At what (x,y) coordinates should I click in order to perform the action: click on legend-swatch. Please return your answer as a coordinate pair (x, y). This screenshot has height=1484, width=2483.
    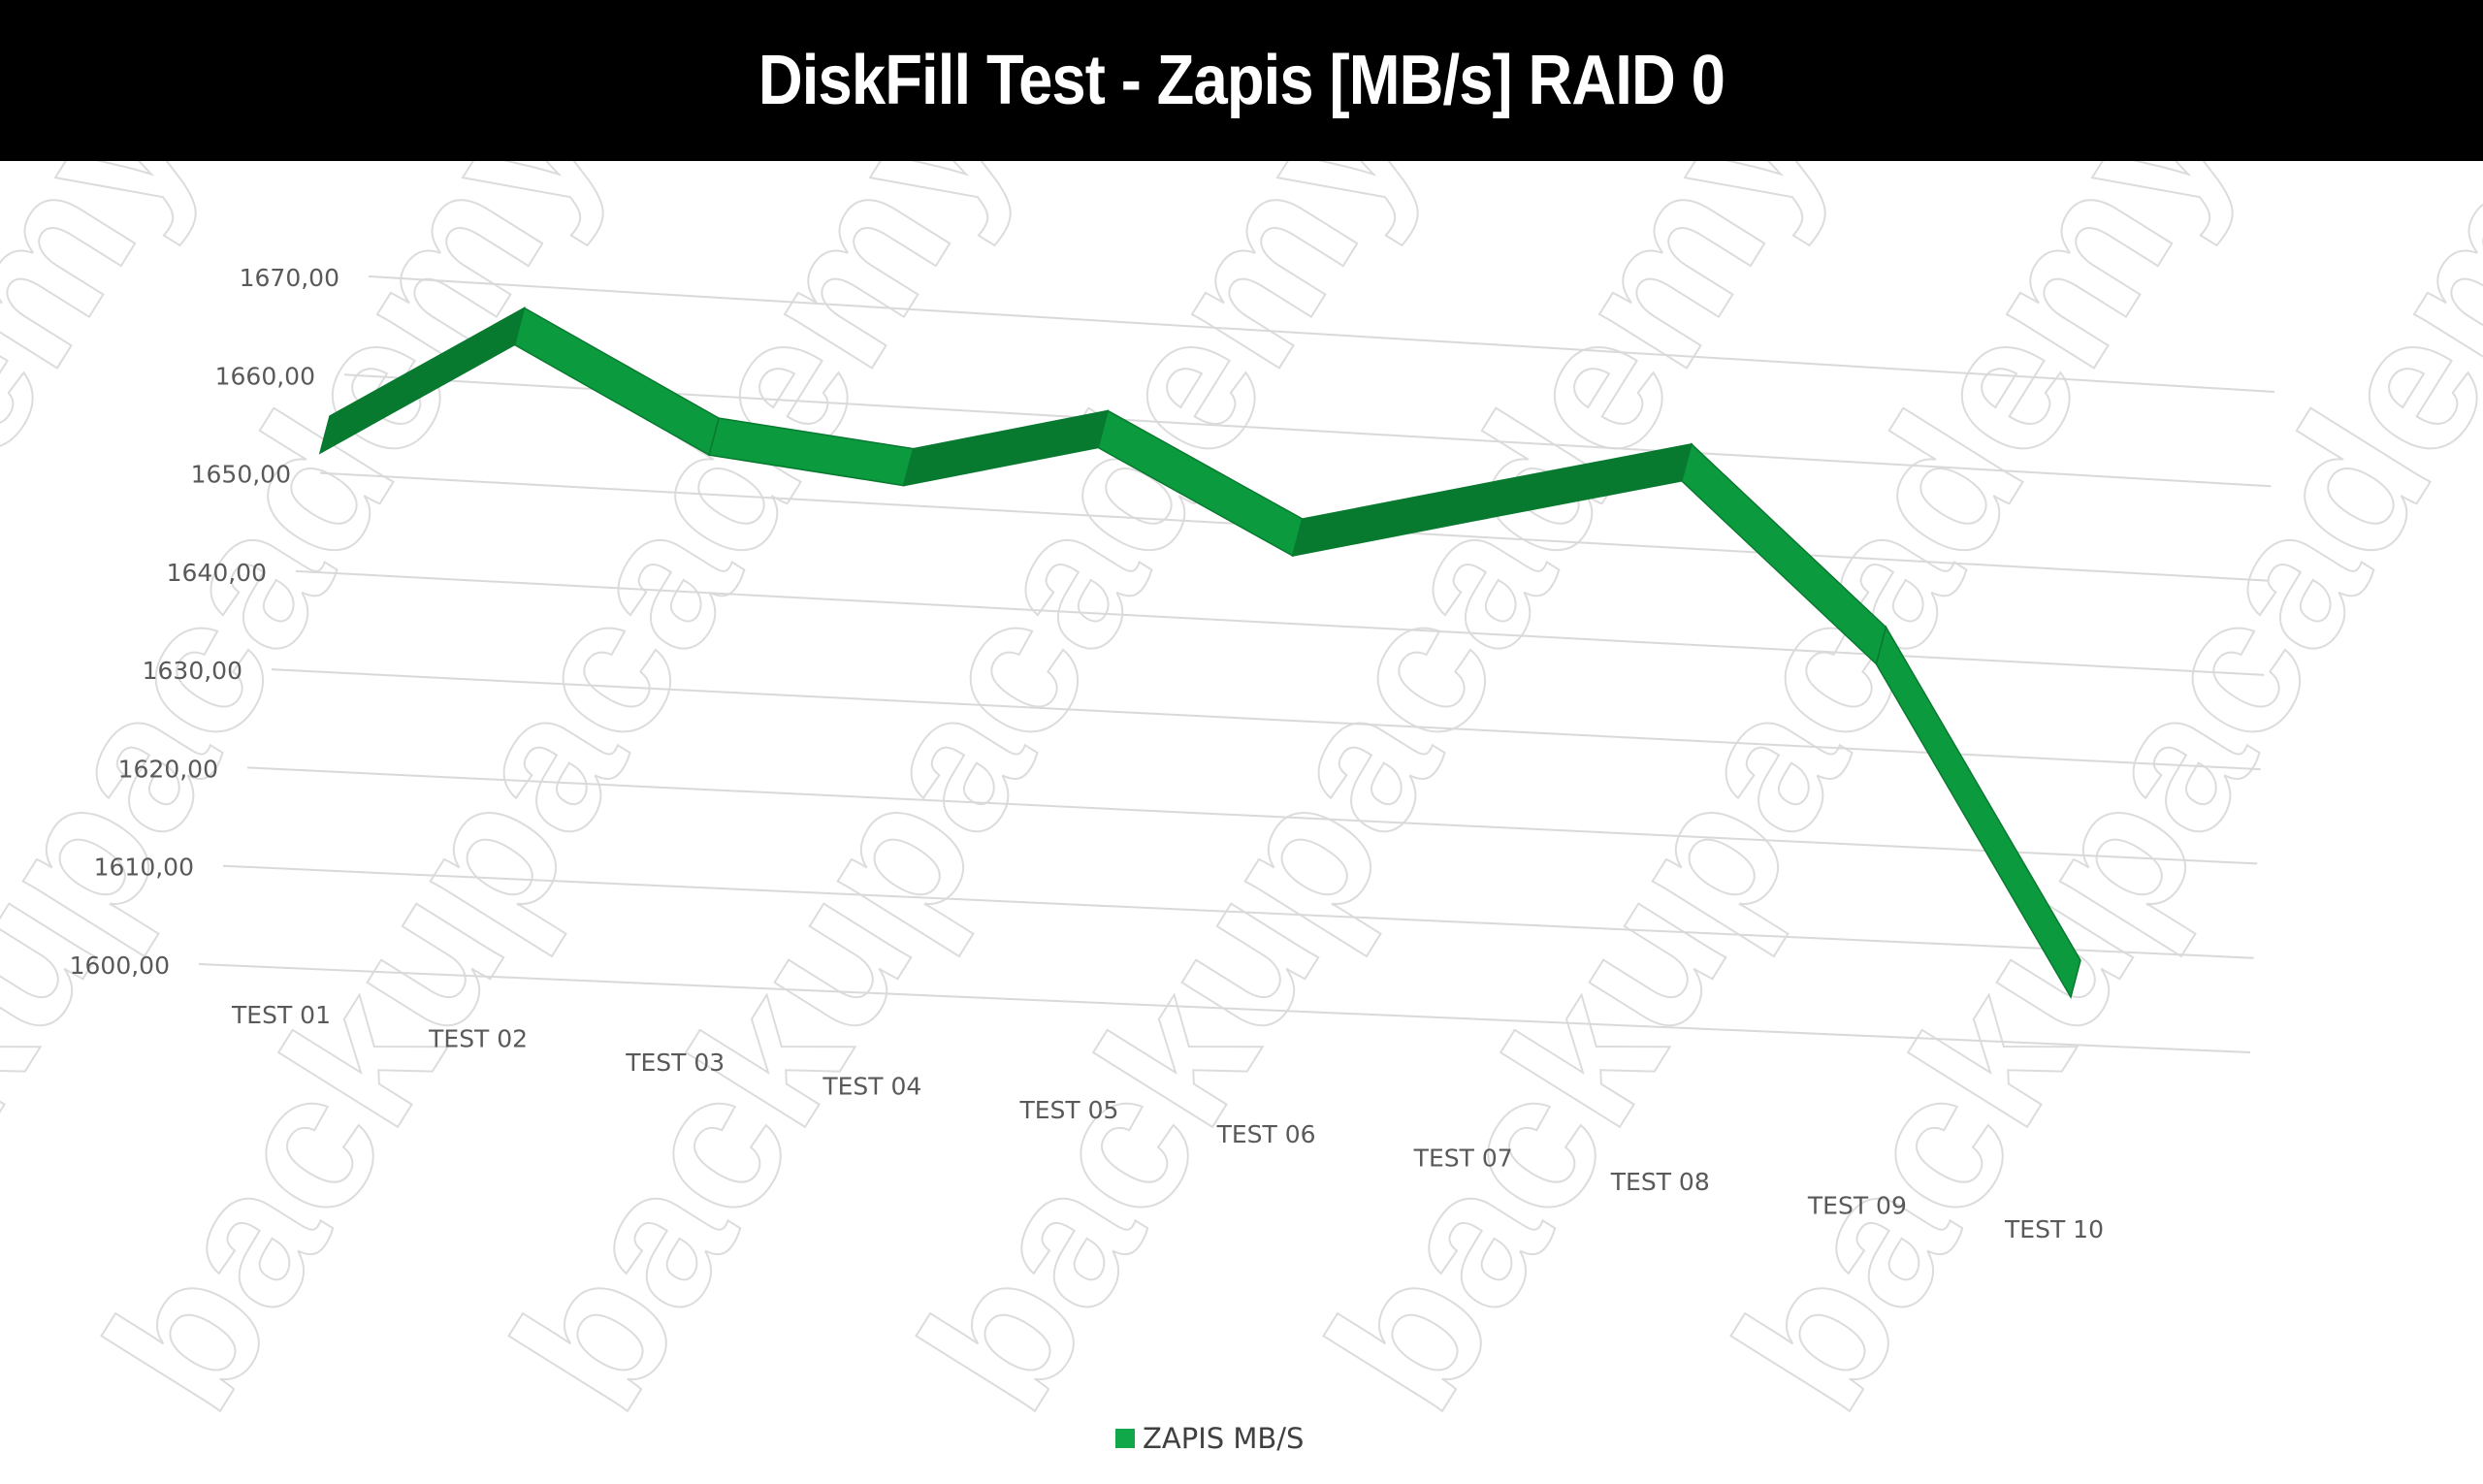
    Looking at the image, I should click on (1125, 1438).